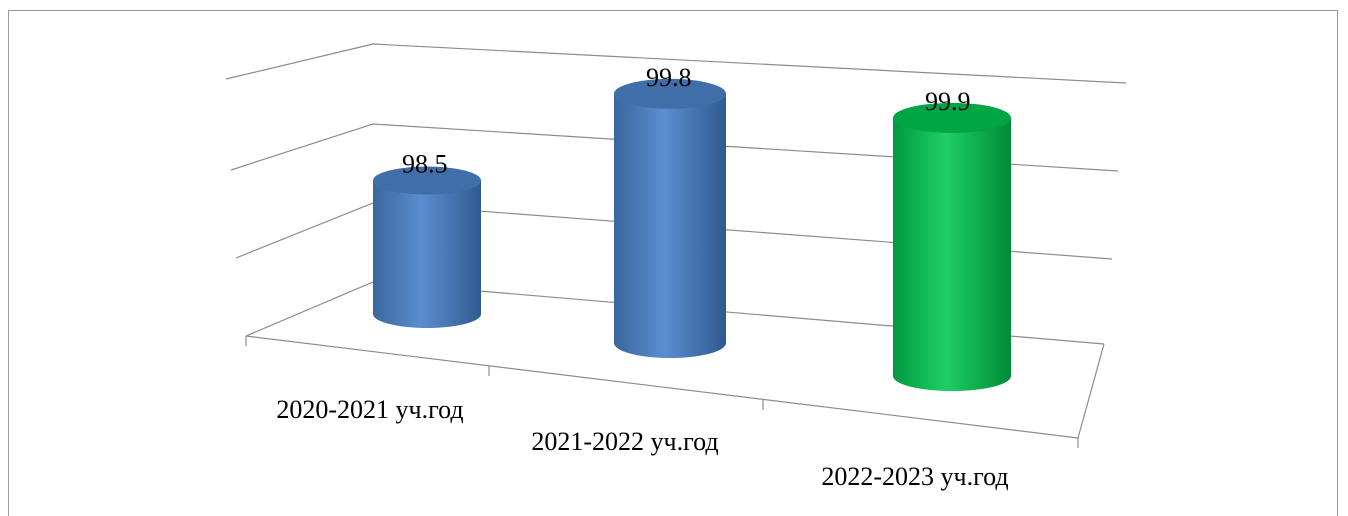 The width and height of the screenshot is (1348, 516). Describe the element at coordinates (624, 441) in the screenshot. I see `category-label: 2021-2022 уч.год` at that location.